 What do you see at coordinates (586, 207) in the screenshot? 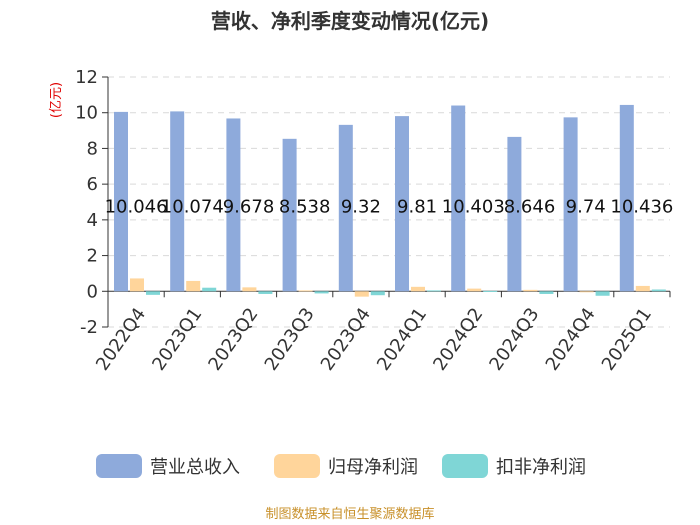
I see `data-label: 9.74` at bounding box center [586, 207].